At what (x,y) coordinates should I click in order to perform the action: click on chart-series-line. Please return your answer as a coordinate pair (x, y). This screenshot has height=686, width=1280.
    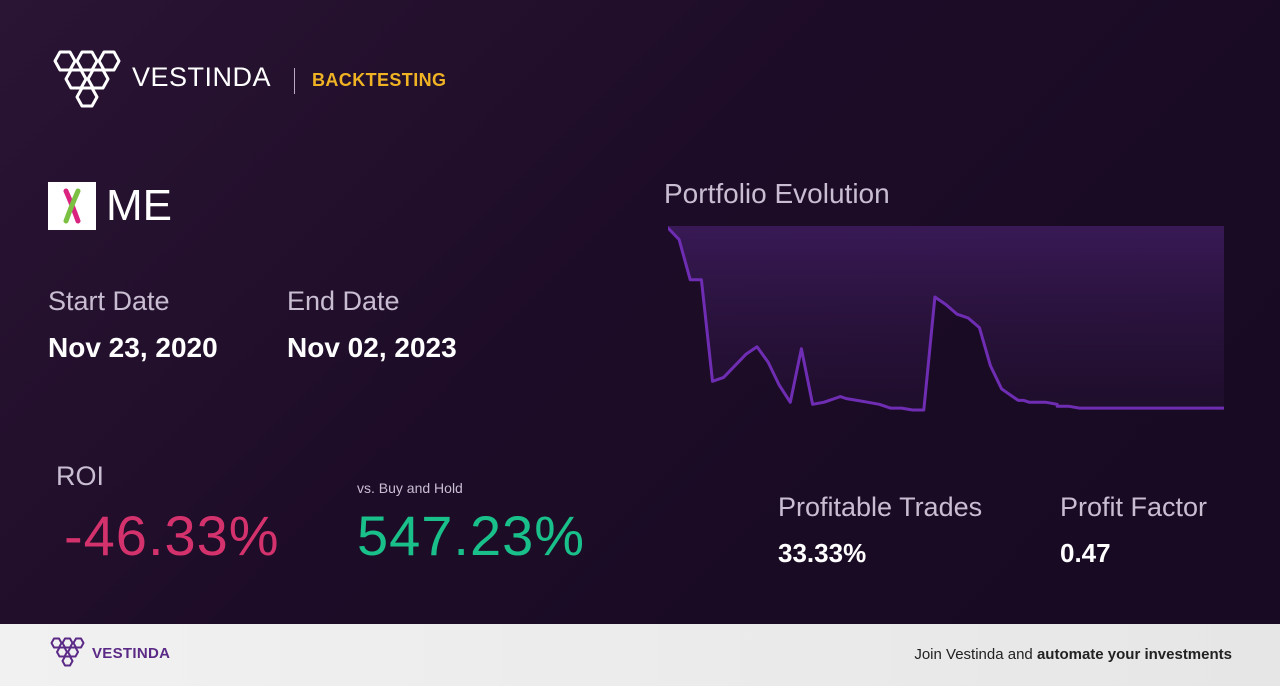
    Looking at the image, I should click on (946, 319).